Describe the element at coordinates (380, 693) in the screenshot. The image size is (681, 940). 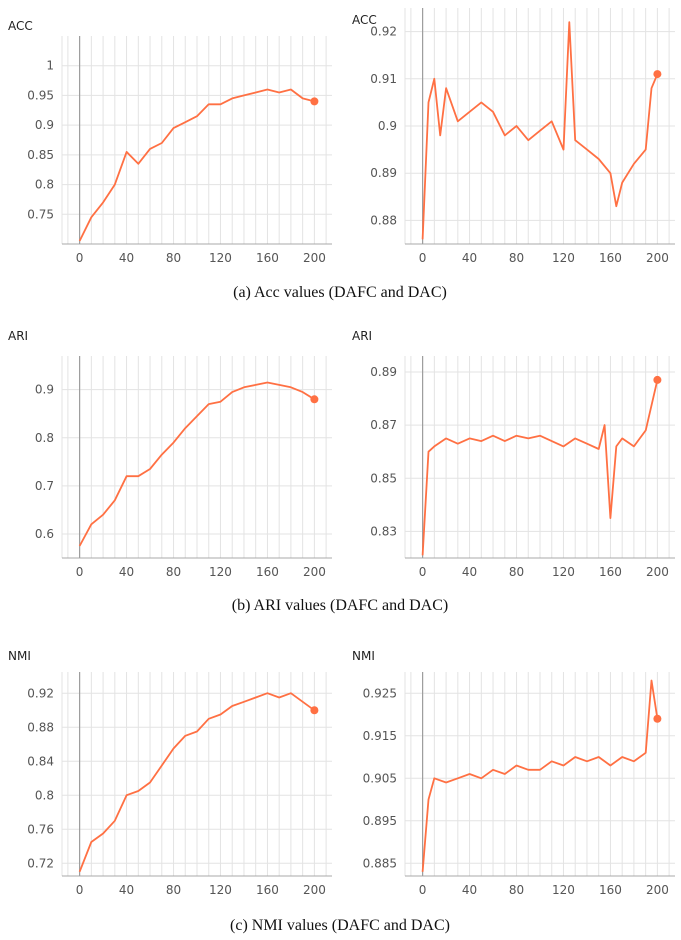
I see `panel-c-right-ytick-label: 0.925` at that location.